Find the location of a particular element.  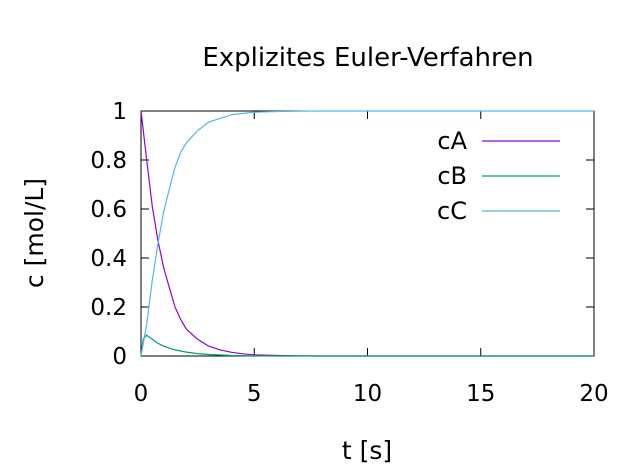

y-tick-label: 0.8 is located at coordinates (108, 161).